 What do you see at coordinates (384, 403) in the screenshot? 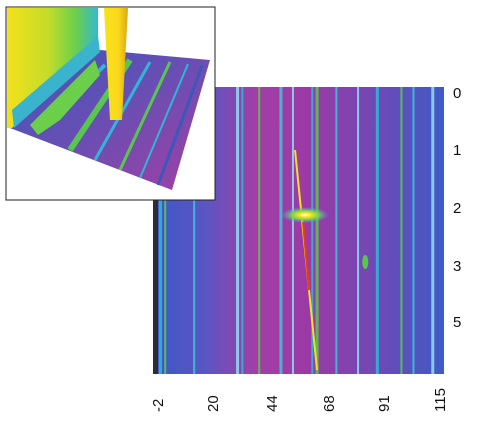
I see `x-tick-label: 91` at bounding box center [384, 403].